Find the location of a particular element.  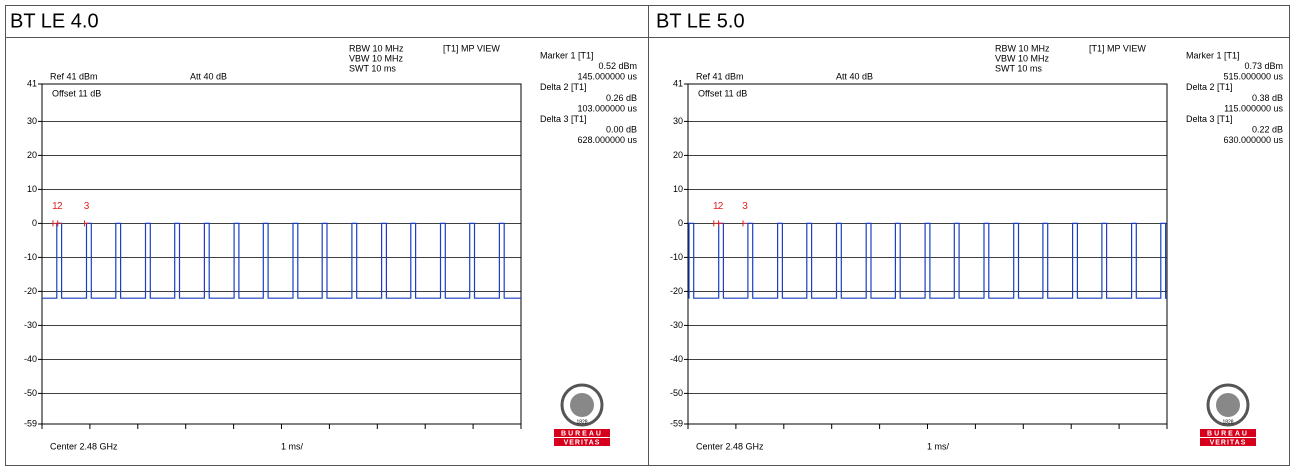

marker-readout: 515.000000 us is located at coordinates (1253, 77).